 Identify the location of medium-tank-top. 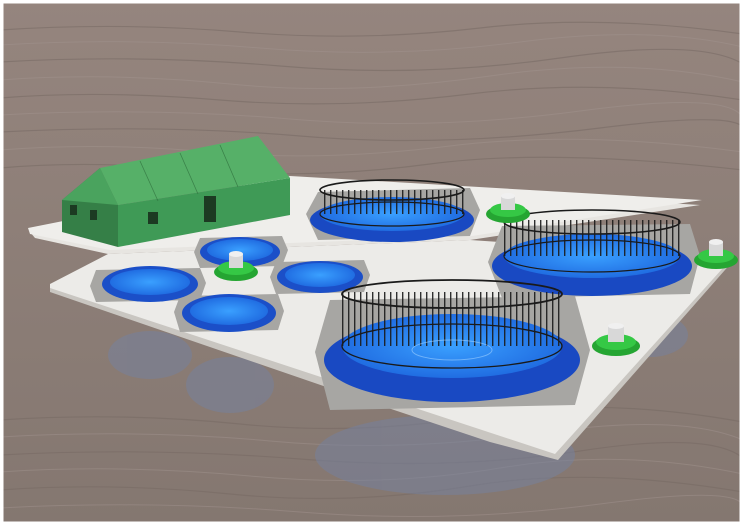
(392, 210).